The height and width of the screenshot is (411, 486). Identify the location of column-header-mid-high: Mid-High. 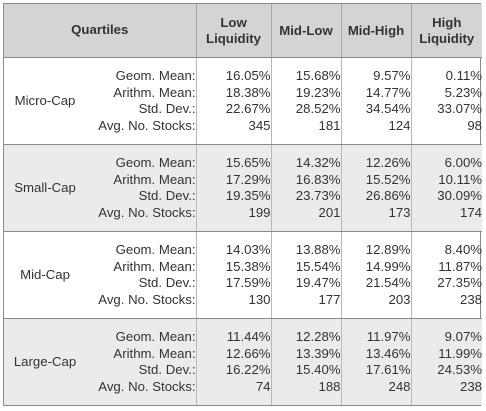
(376, 31).